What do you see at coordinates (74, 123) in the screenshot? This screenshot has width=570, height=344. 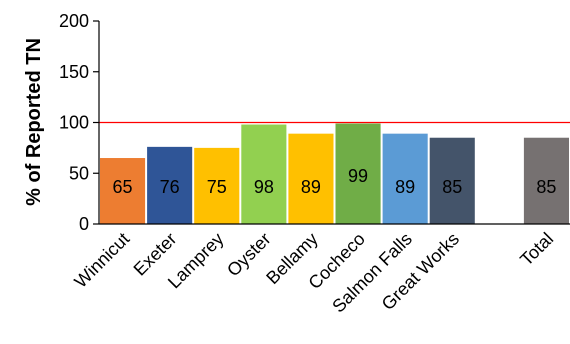 I see `y-tick-label-2: 100` at bounding box center [74, 123].